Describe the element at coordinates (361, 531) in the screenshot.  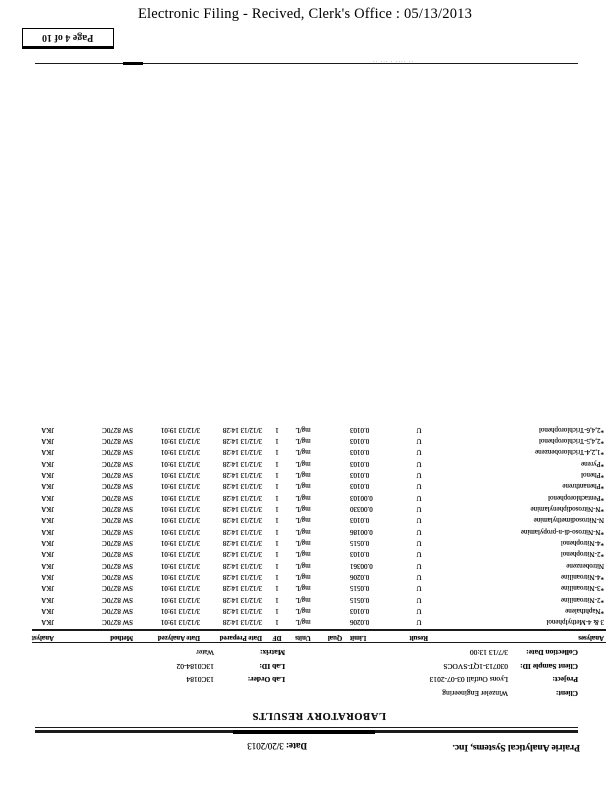
I see `cell-limit: 0.00186` at that location.